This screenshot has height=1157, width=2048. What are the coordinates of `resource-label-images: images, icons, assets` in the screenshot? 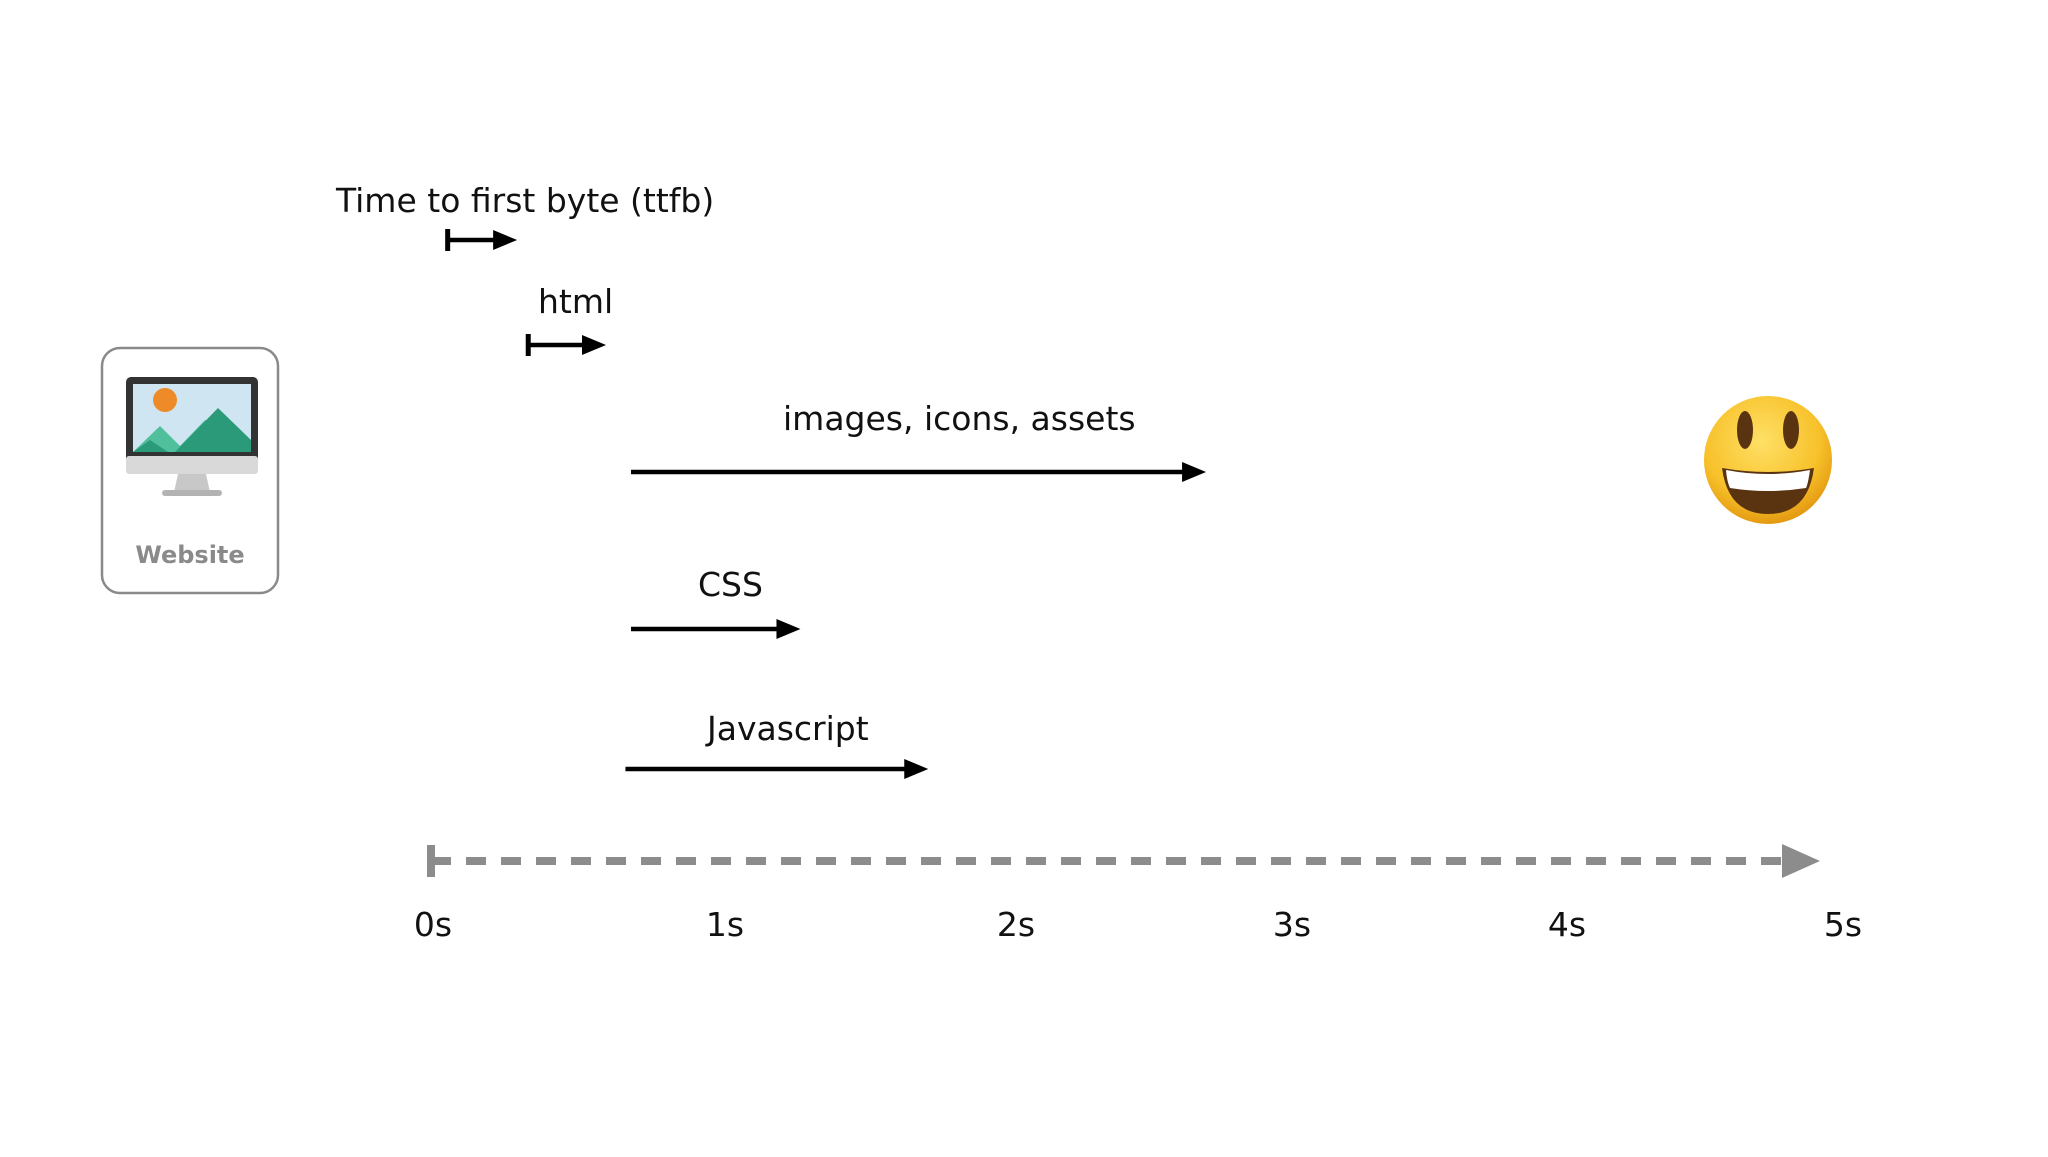 It's located at (959, 418).